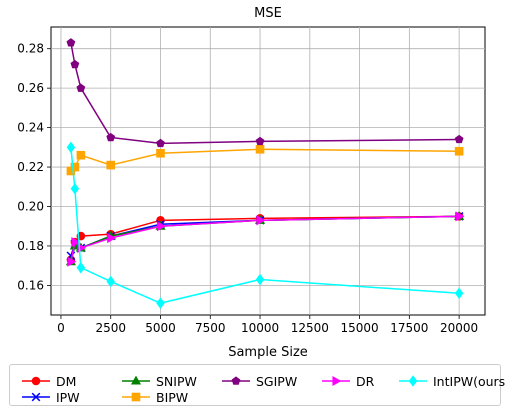 This screenshot has height=410, width=505. I want to click on legend-marker-bipw, so click(136, 397).